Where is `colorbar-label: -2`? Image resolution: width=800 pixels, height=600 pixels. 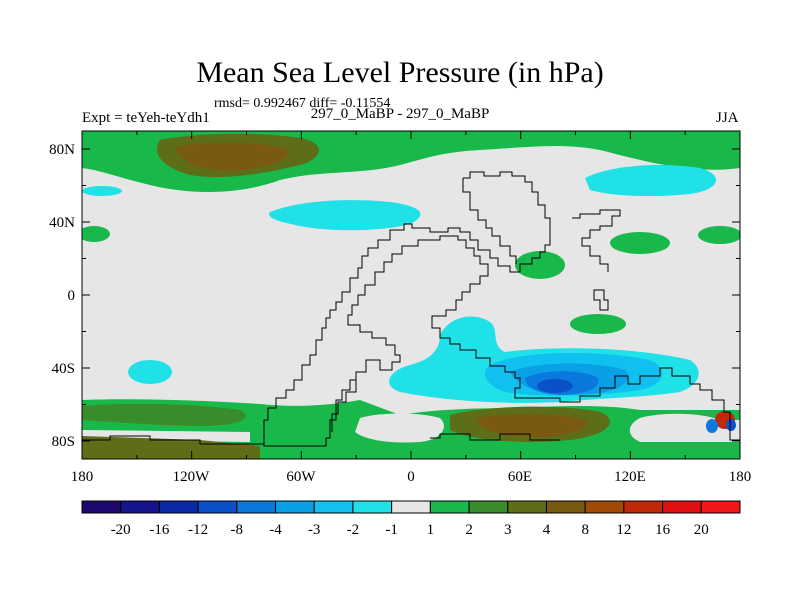 colorbar-label: -2 is located at coordinates (353, 530).